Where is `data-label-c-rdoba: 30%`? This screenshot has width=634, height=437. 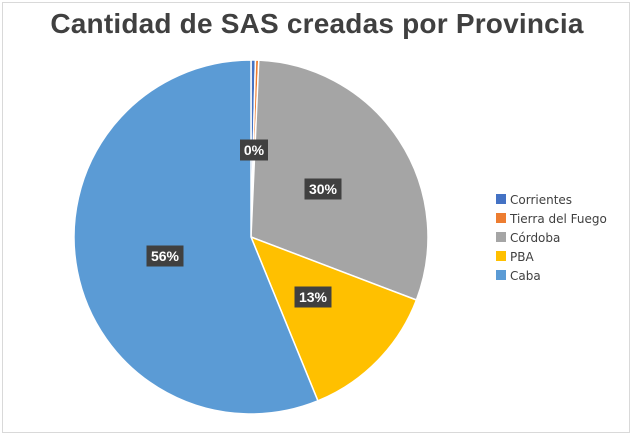 data-label-c-rdoba: 30% is located at coordinates (323, 189).